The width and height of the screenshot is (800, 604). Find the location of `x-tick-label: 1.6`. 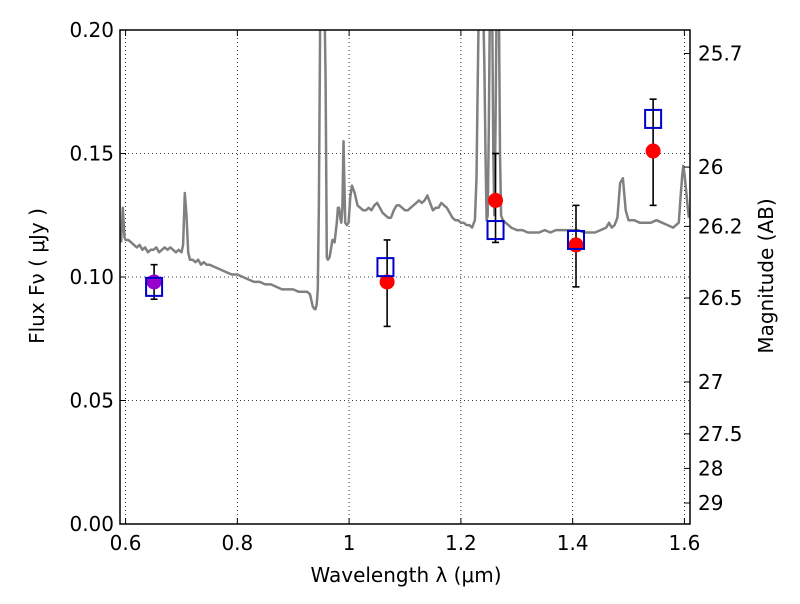

x-tick-label: 1.6 is located at coordinates (685, 543).